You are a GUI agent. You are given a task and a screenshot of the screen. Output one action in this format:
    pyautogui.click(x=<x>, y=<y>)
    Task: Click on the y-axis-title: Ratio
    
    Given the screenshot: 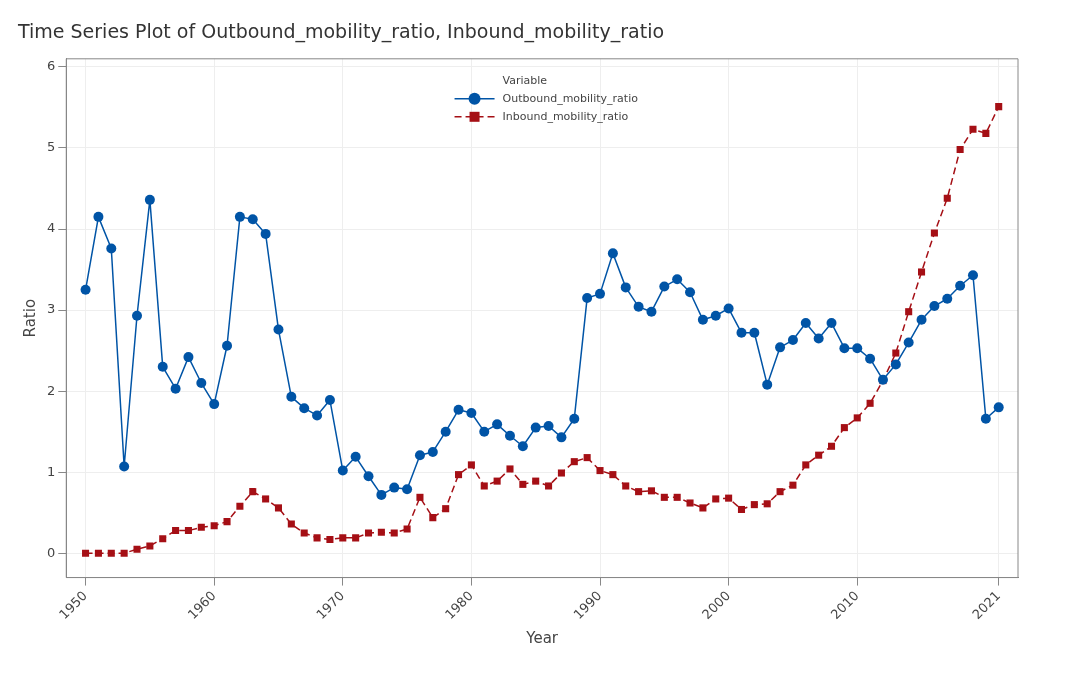 What is the action you would take?
    pyautogui.click(x=29, y=318)
    